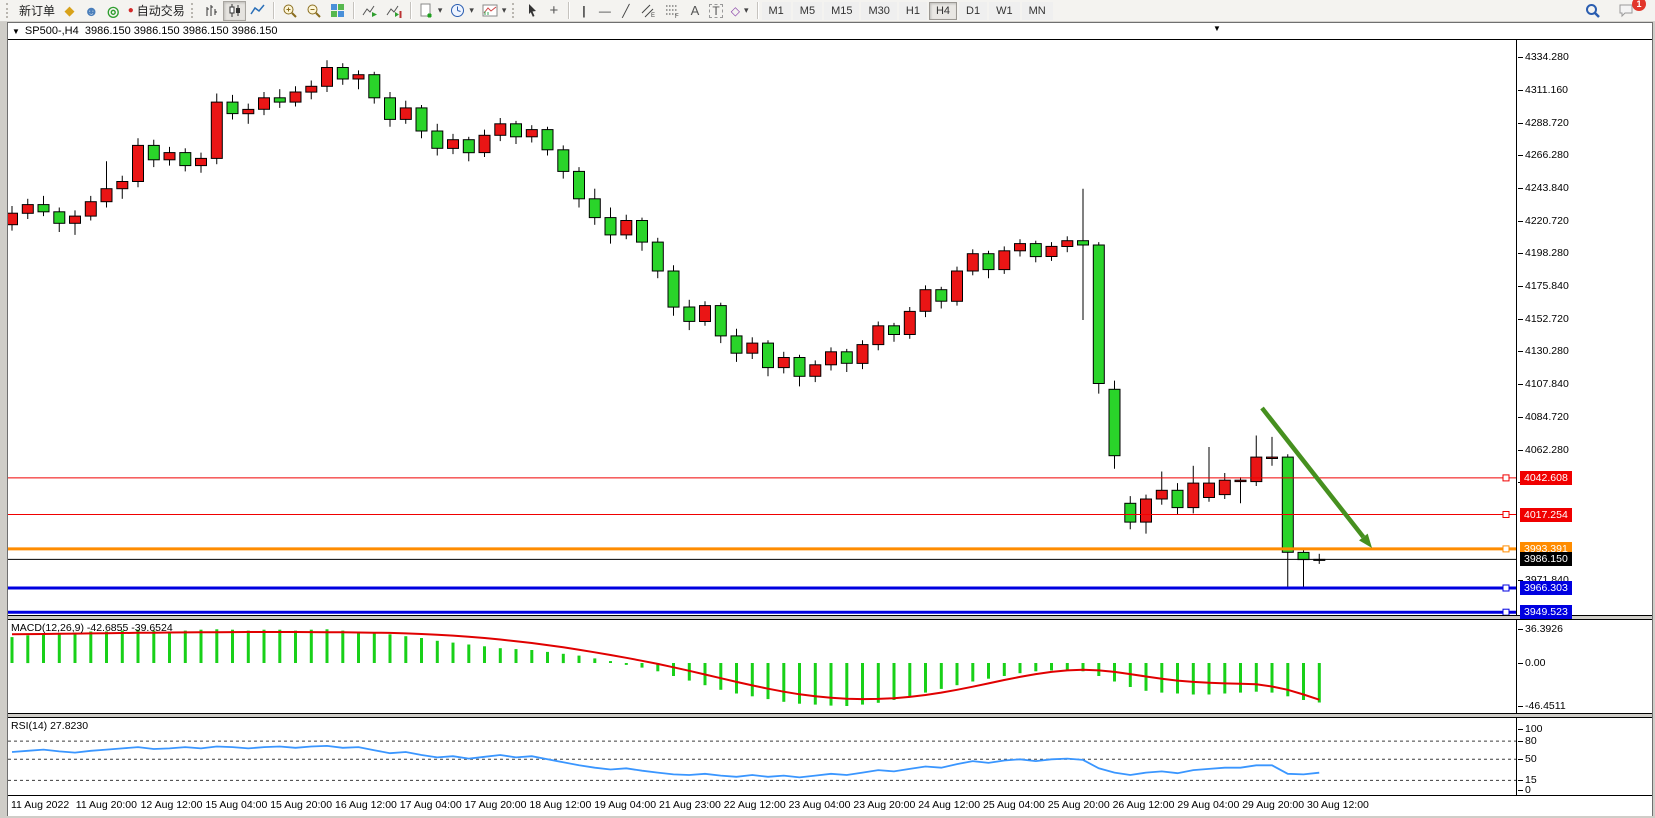 This screenshot has width=1655, height=818. I want to click on rsi-tick-label: 50, so click(1531, 759).